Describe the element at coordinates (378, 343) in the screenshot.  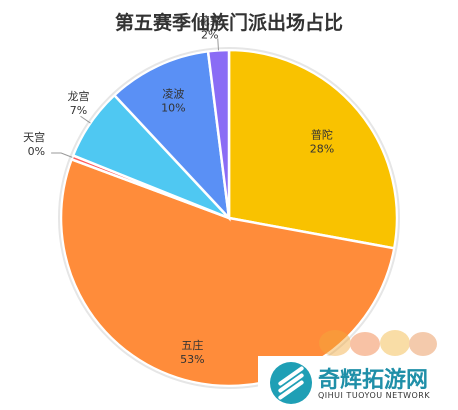
I see `cartoon-logo-icon` at that location.